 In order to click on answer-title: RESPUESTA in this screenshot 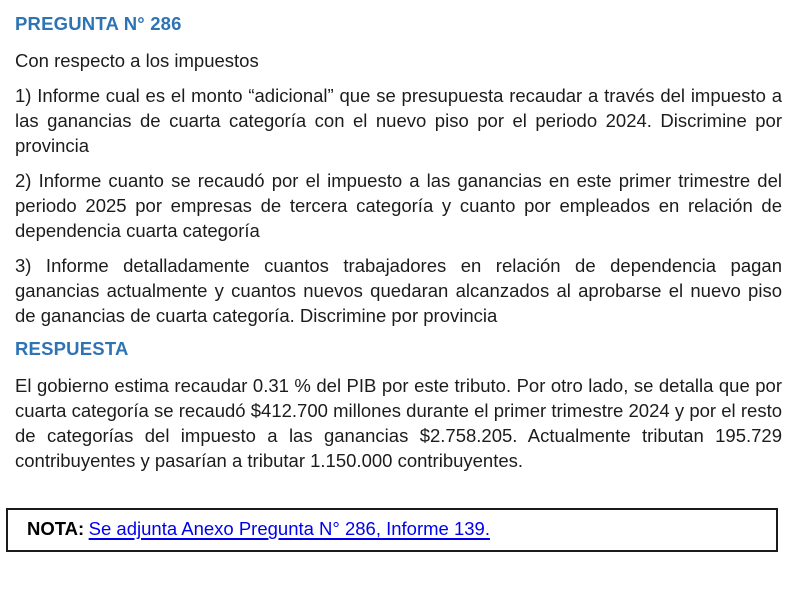, I will do `click(72, 348)`.